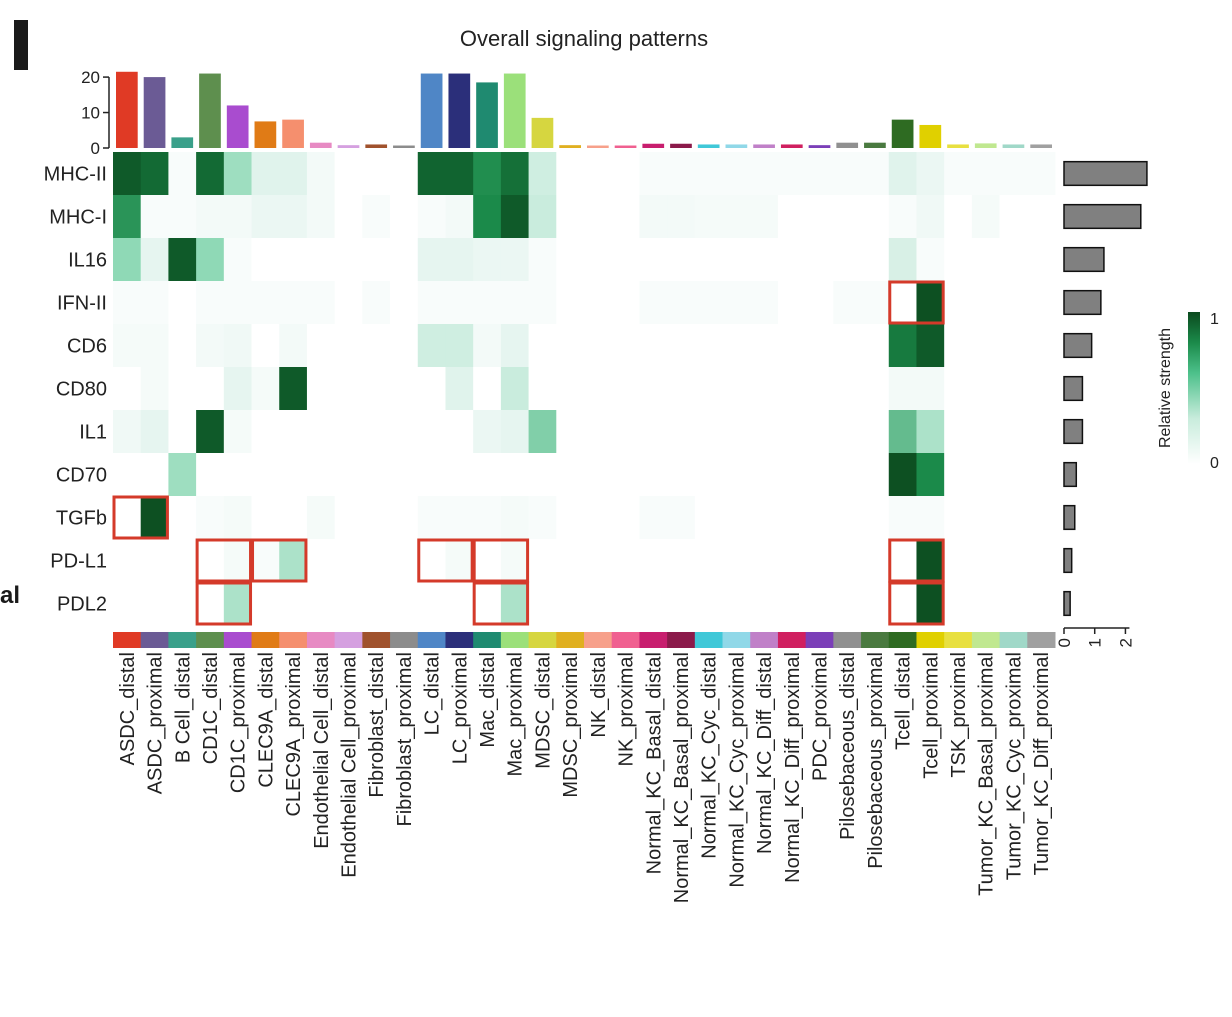  Describe the element at coordinates (82, 304) in the screenshot. I see `row-label: IFN-II` at that location.